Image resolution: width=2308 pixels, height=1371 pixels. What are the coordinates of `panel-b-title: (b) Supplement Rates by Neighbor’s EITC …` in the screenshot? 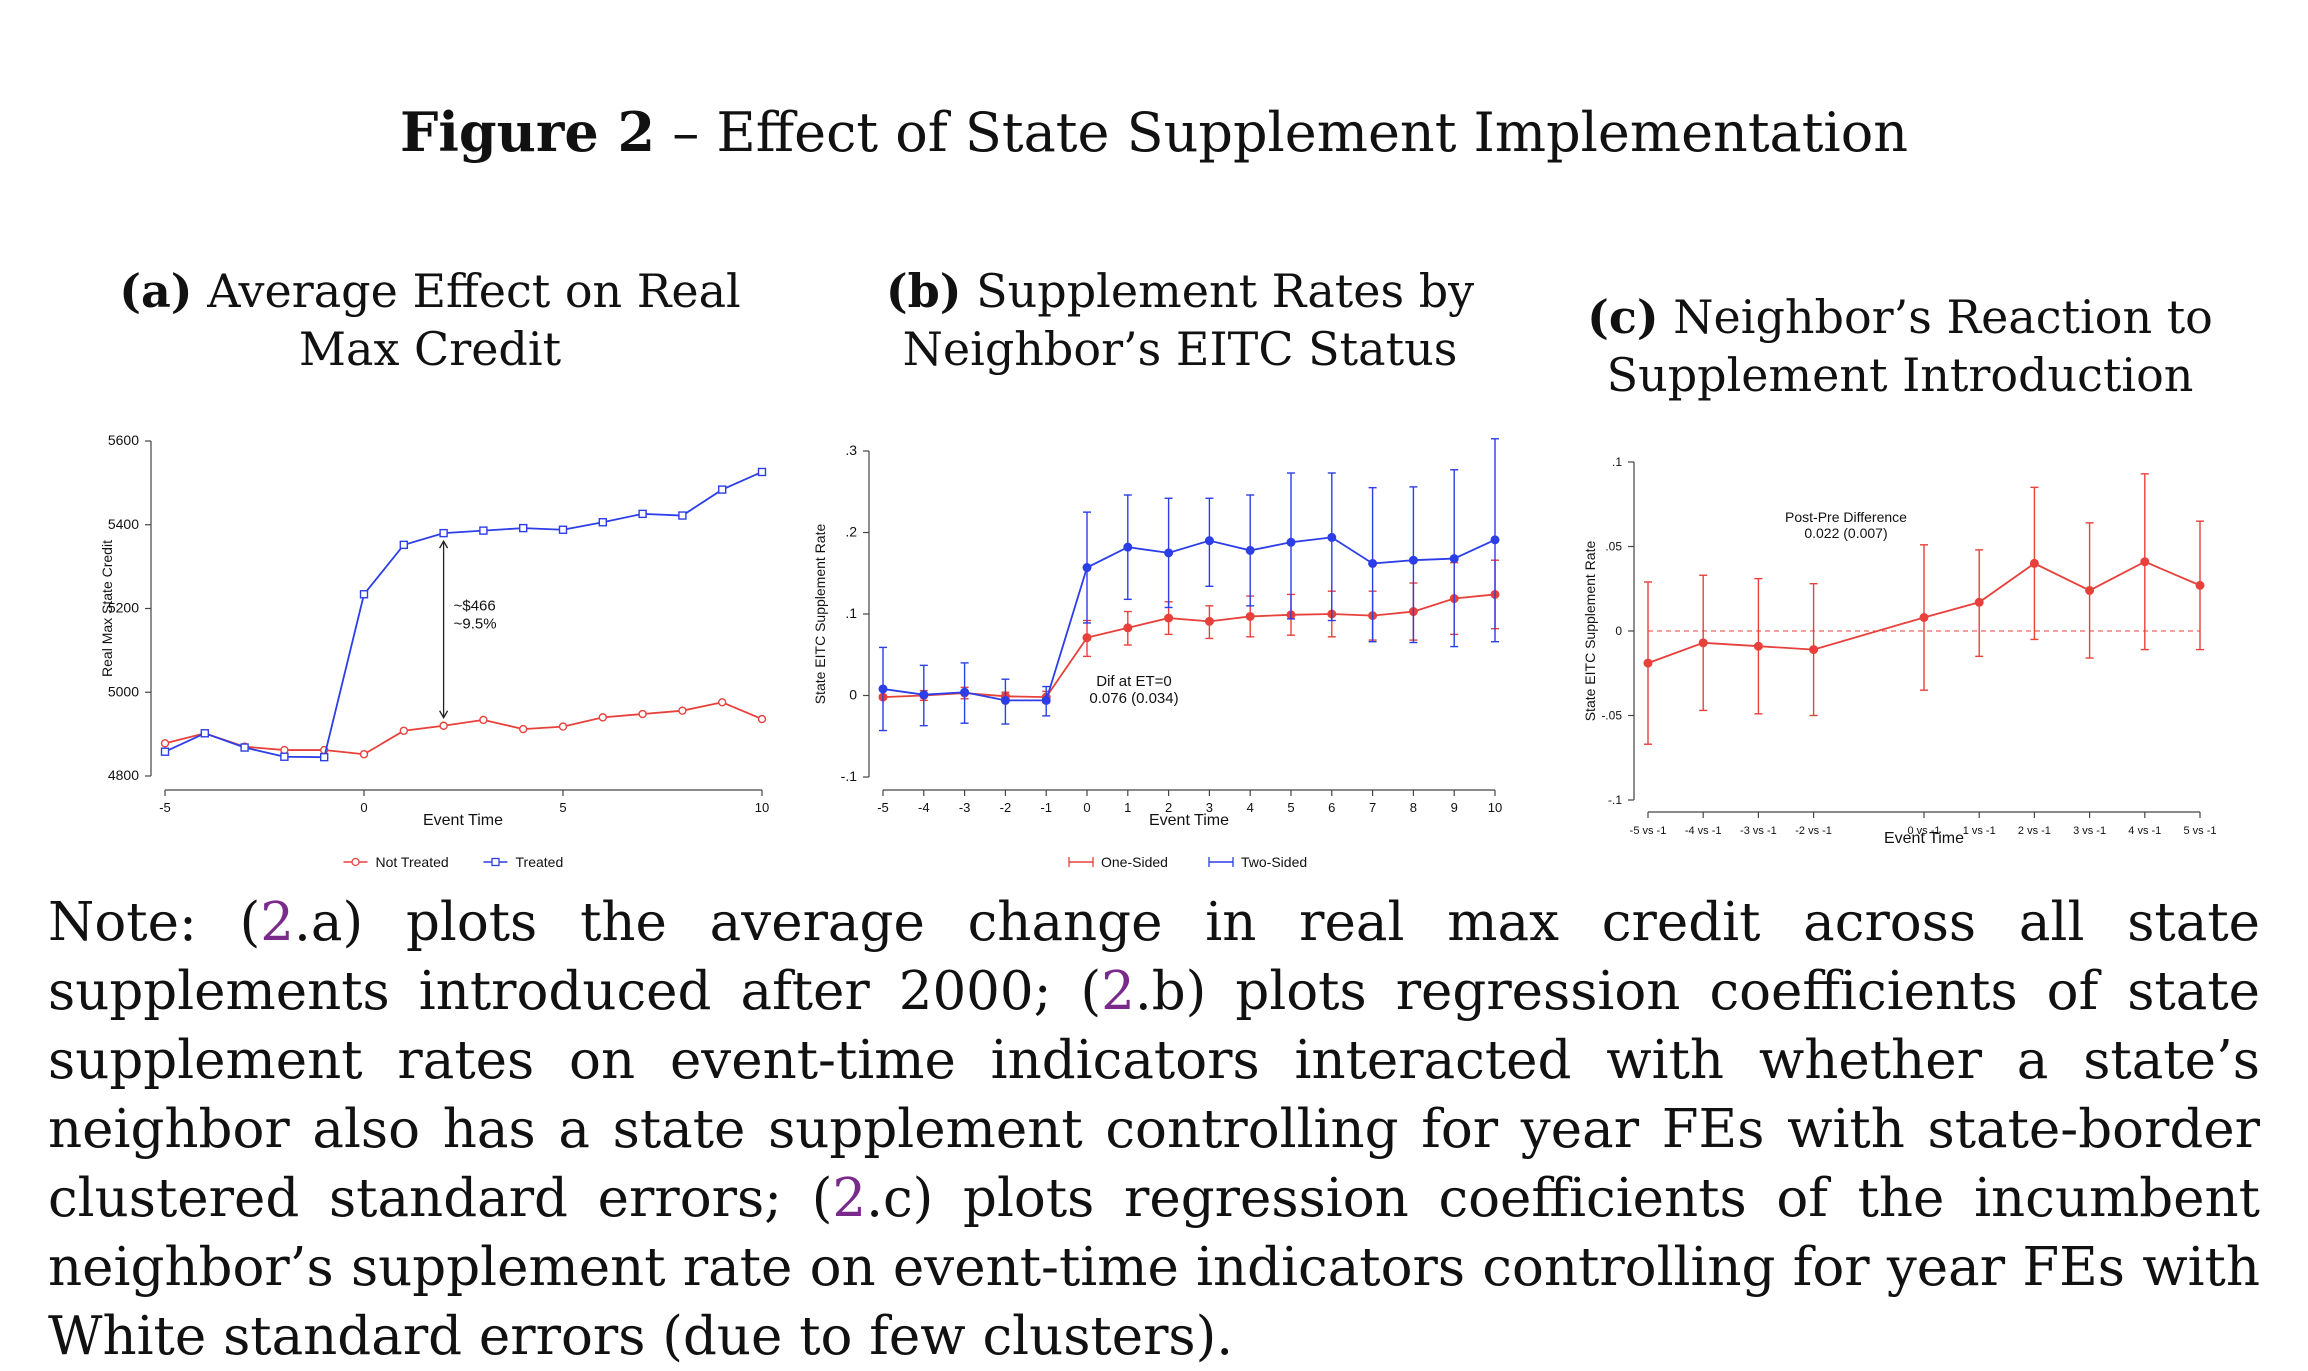 It's located at (1180, 320).